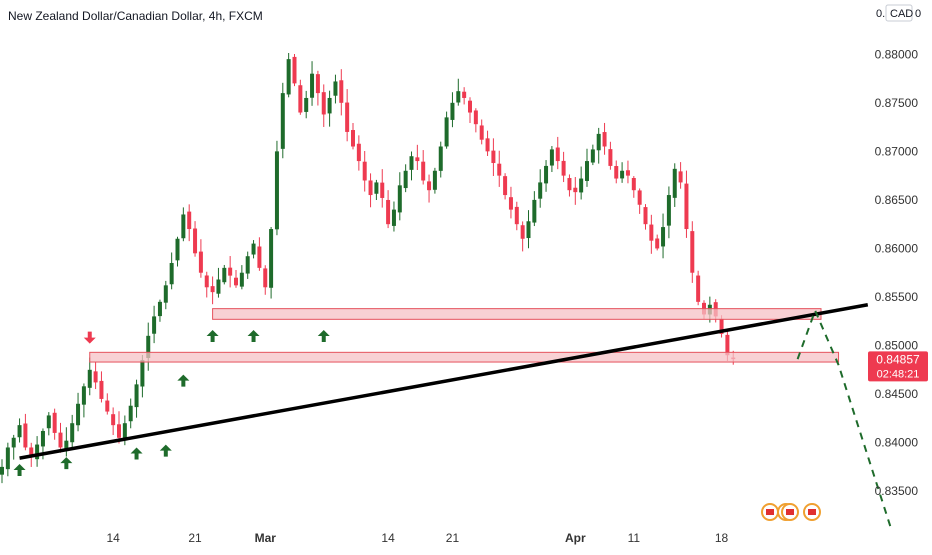 Image resolution: width=932 pixels, height=555 pixels. What do you see at coordinates (634, 538) in the screenshot?
I see `time-tick-label: 11` at bounding box center [634, 538].